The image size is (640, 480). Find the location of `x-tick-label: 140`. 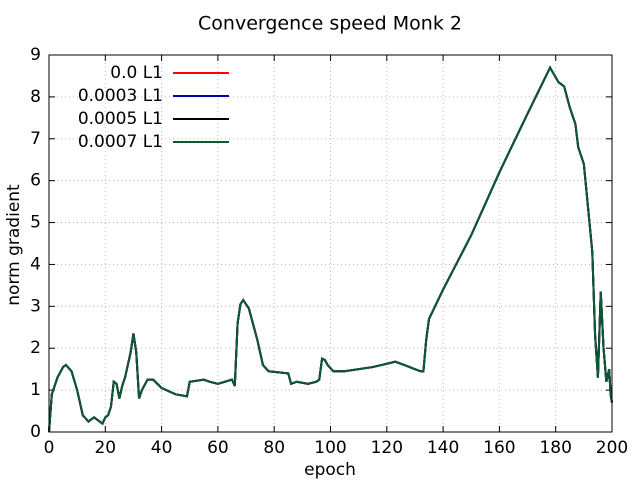

x-tick-label: 140 is located at coordinates (443, 448).